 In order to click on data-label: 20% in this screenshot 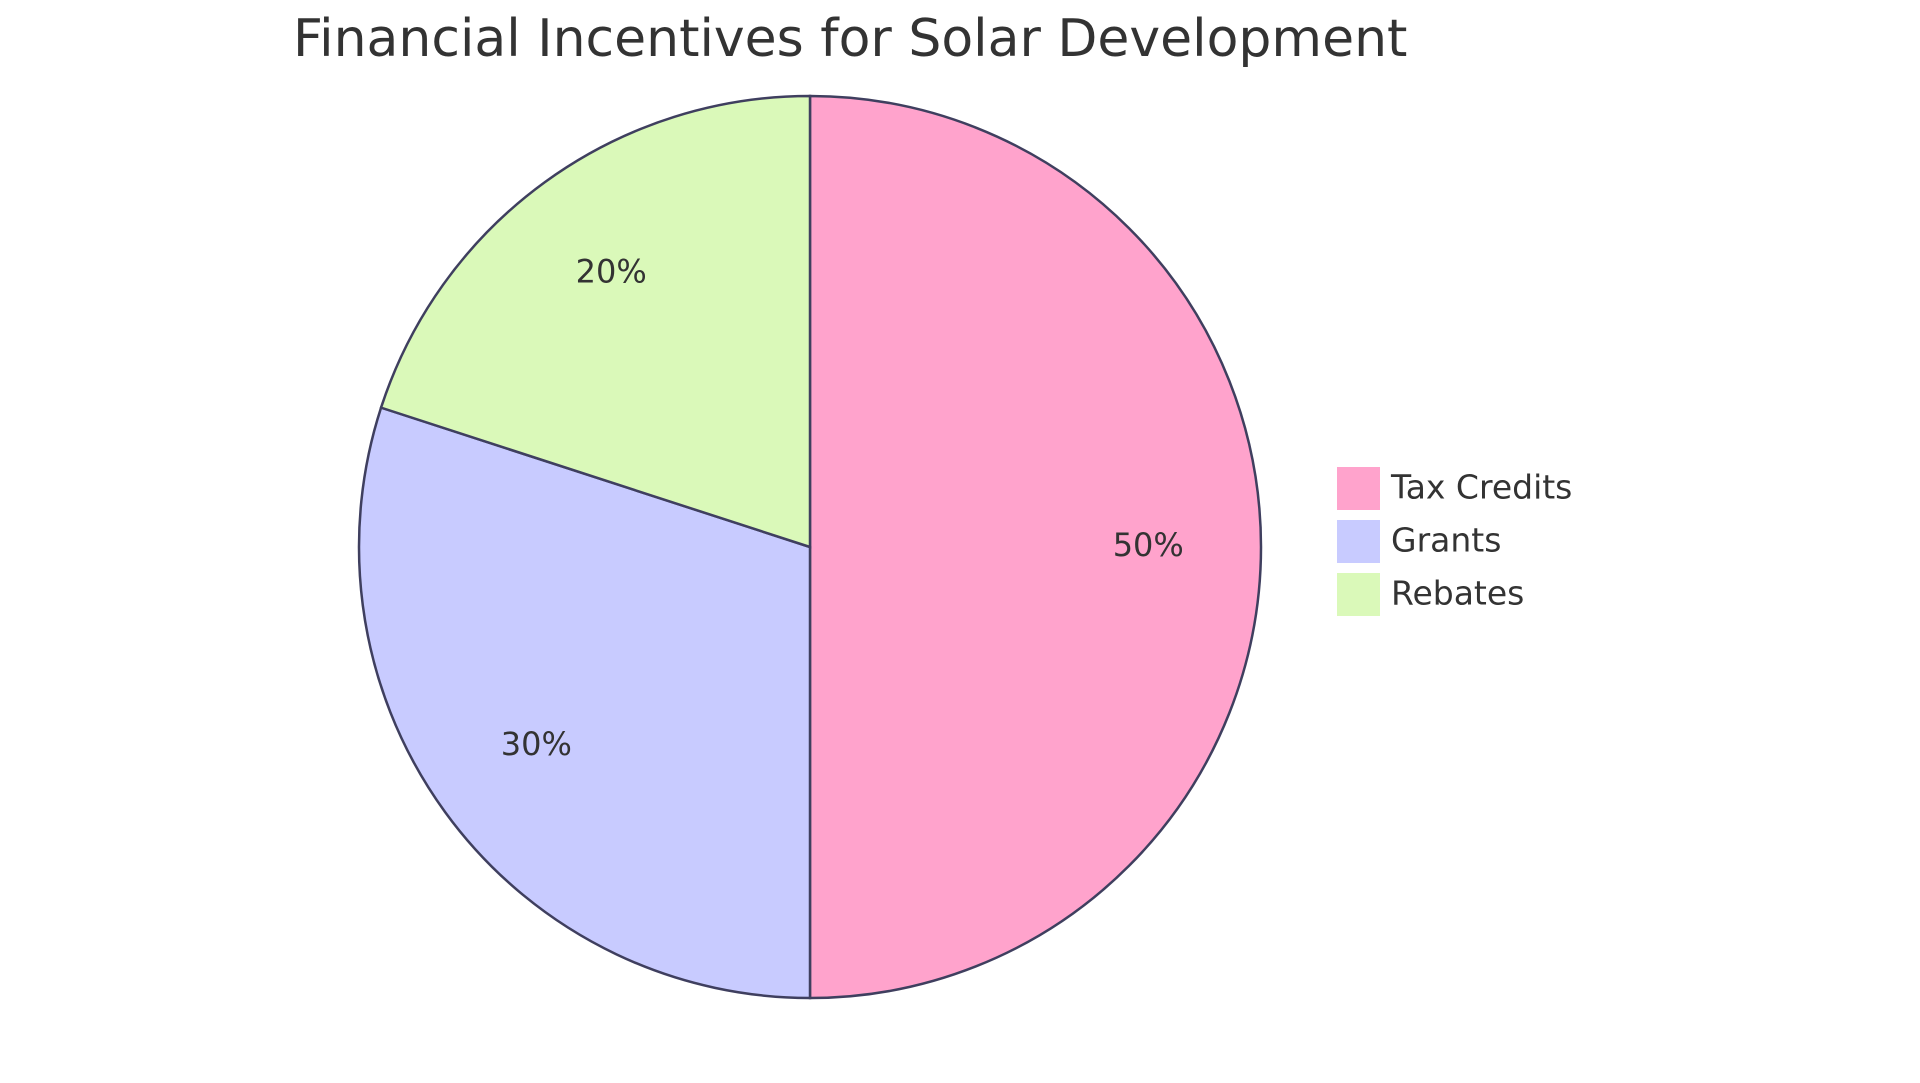, I will do `click(611, 271)`.